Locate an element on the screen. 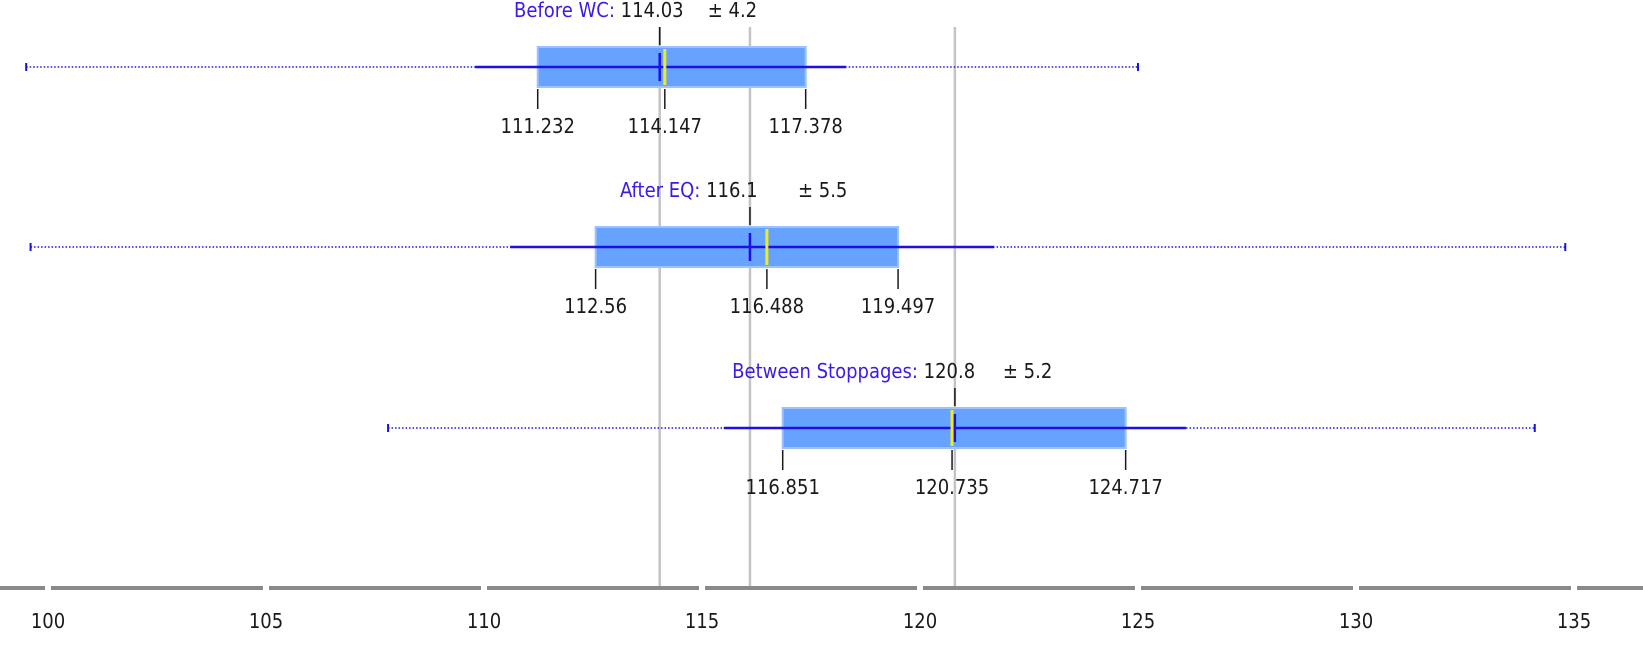 This screenshot has width=1643, height=659. series-label: Before WC: 114.03 is located at coordinates (599, 11).